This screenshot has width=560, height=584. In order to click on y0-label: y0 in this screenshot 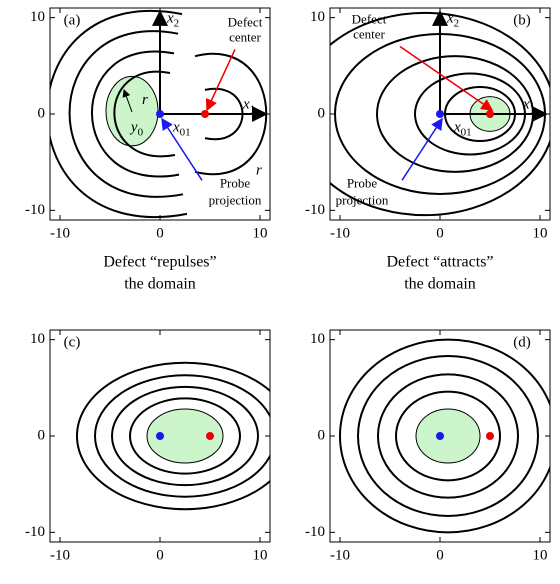, I will do `click(136, 129)`.